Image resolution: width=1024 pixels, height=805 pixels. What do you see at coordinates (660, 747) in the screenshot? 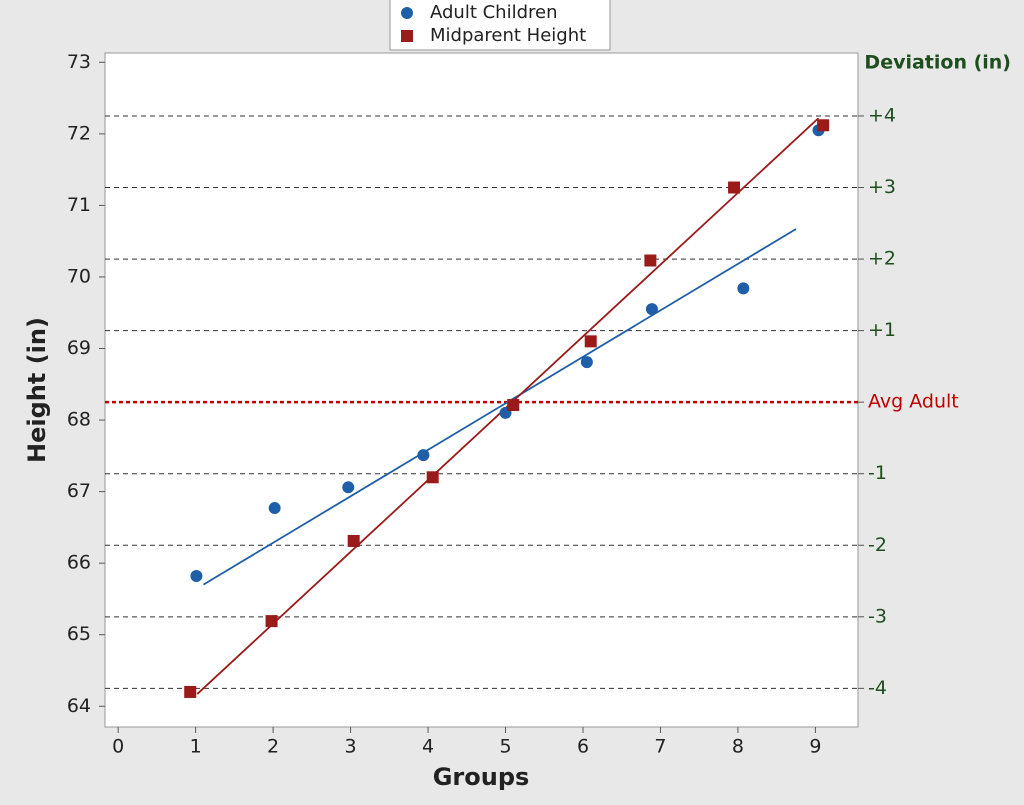
I see `x-tick-label: 7` at bounding box center [660, 747].